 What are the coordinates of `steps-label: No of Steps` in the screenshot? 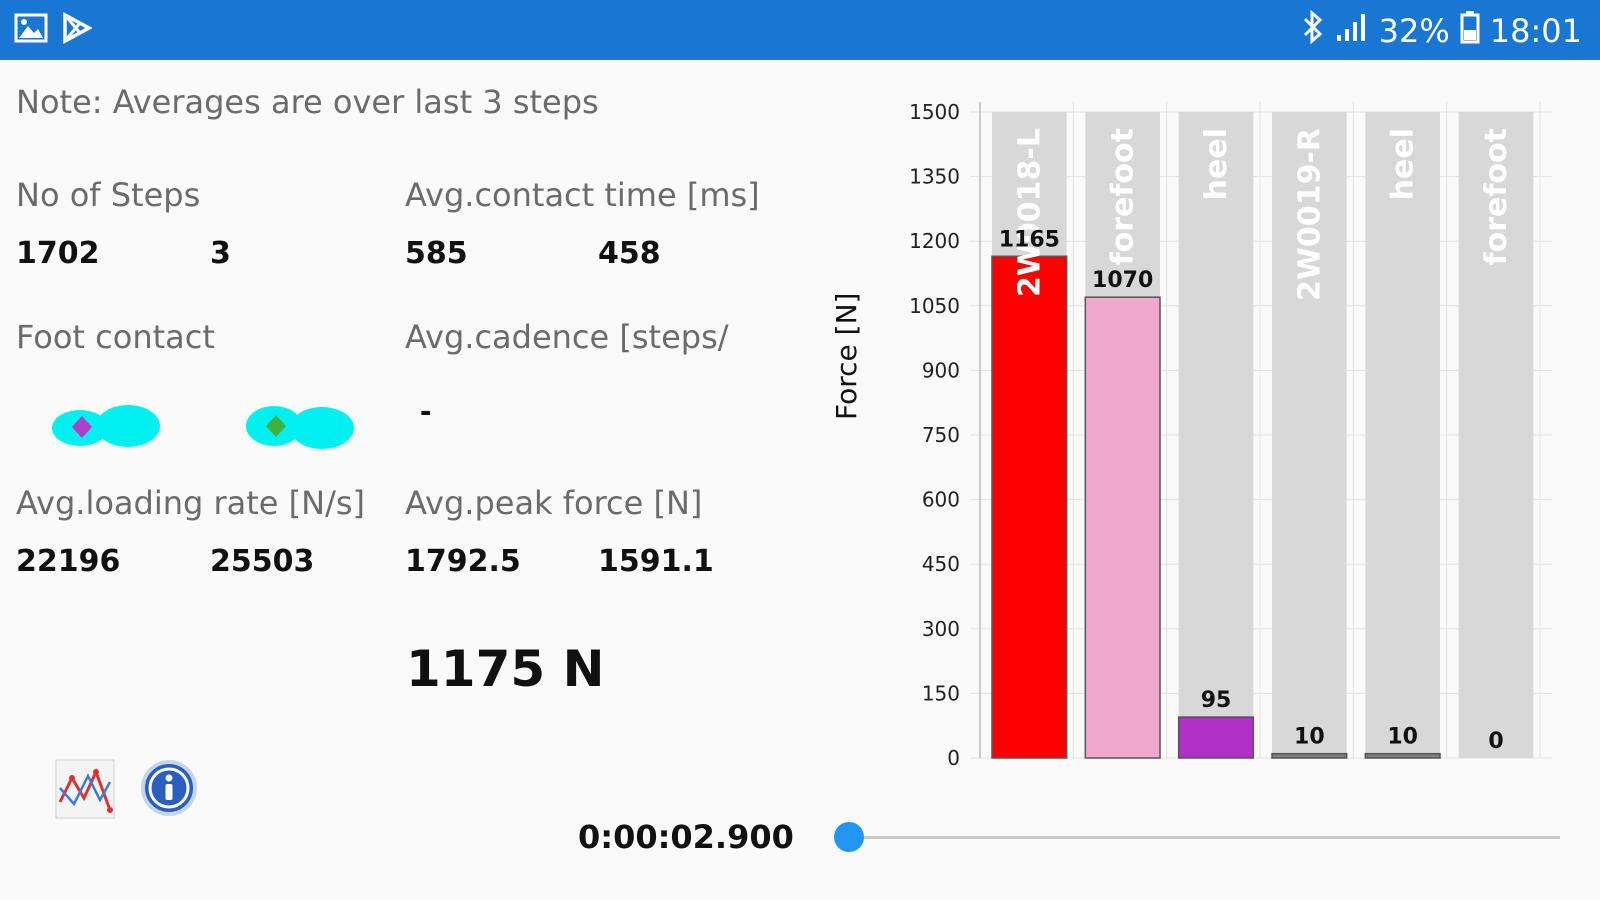 It's located at (108, 195).